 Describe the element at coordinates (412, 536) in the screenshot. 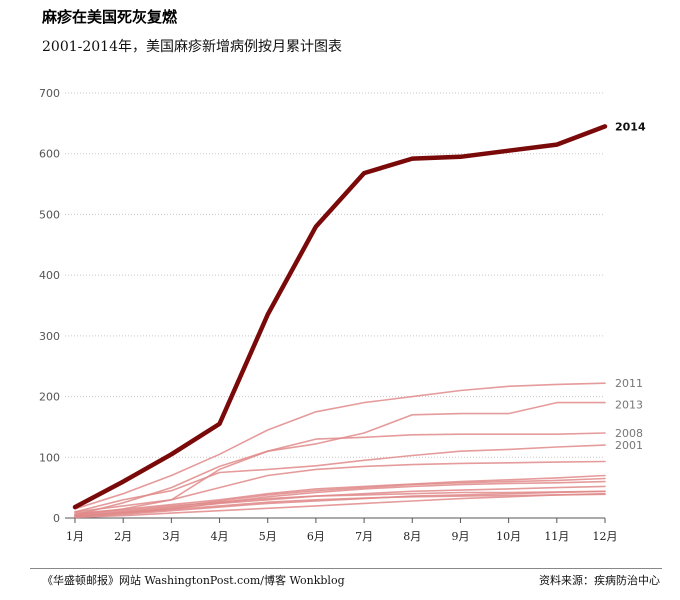

I see `x-tick-label: 8月` at that location.